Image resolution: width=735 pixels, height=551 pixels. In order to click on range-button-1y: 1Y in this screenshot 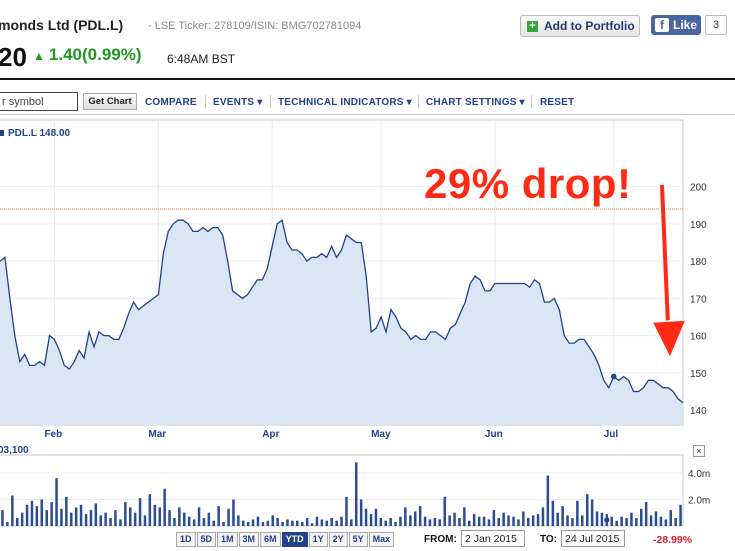, I will do `click(318, 539)`.